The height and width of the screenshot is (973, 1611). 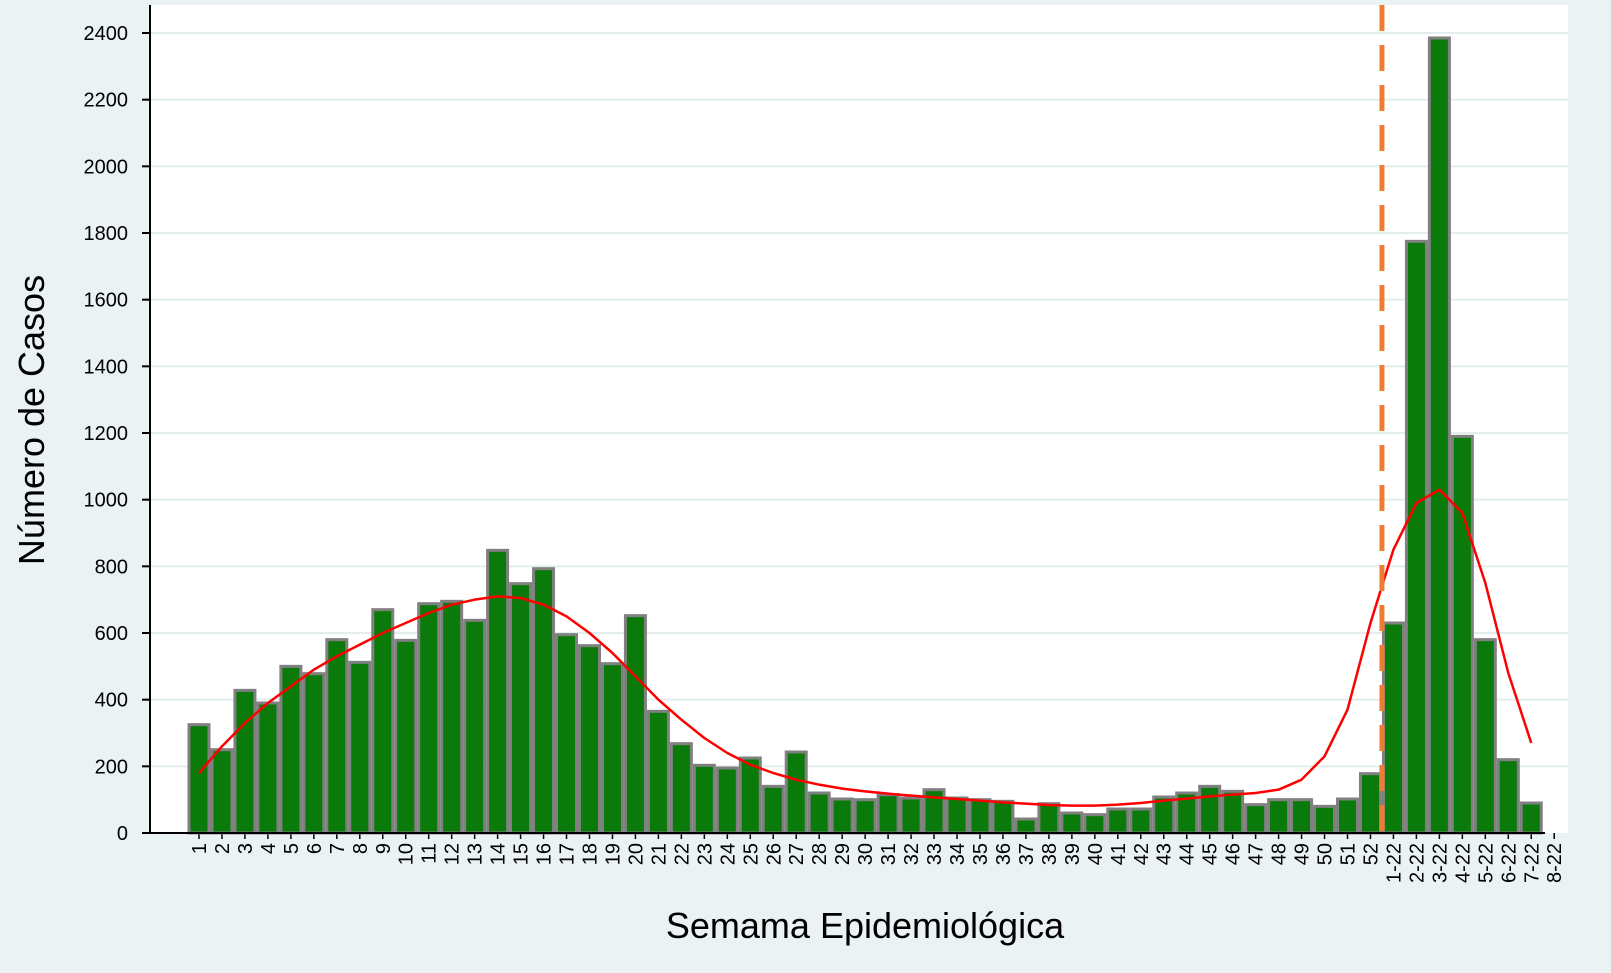 I want to click on x-tick-label: 40, so click(x=1096, y=854).